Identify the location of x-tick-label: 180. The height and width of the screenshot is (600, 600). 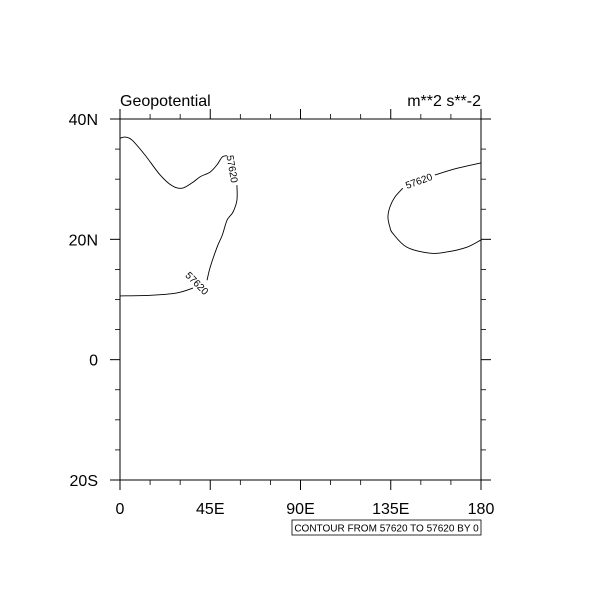
(481, 509).